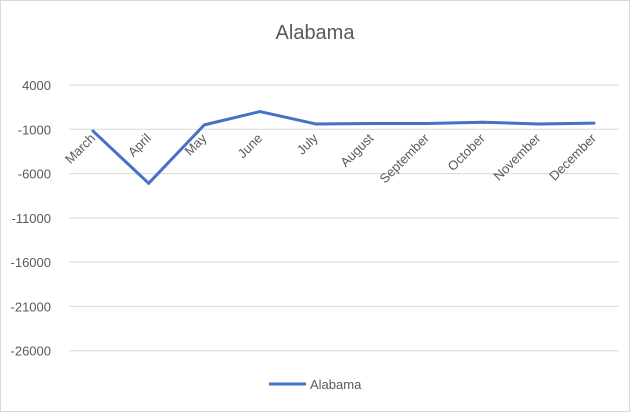 This screenshot has height=412, width=630. What do you see at coordinates (356, 149) in the screenshot?
I see `x-tick-label: August` at bounding box center [356, 149].